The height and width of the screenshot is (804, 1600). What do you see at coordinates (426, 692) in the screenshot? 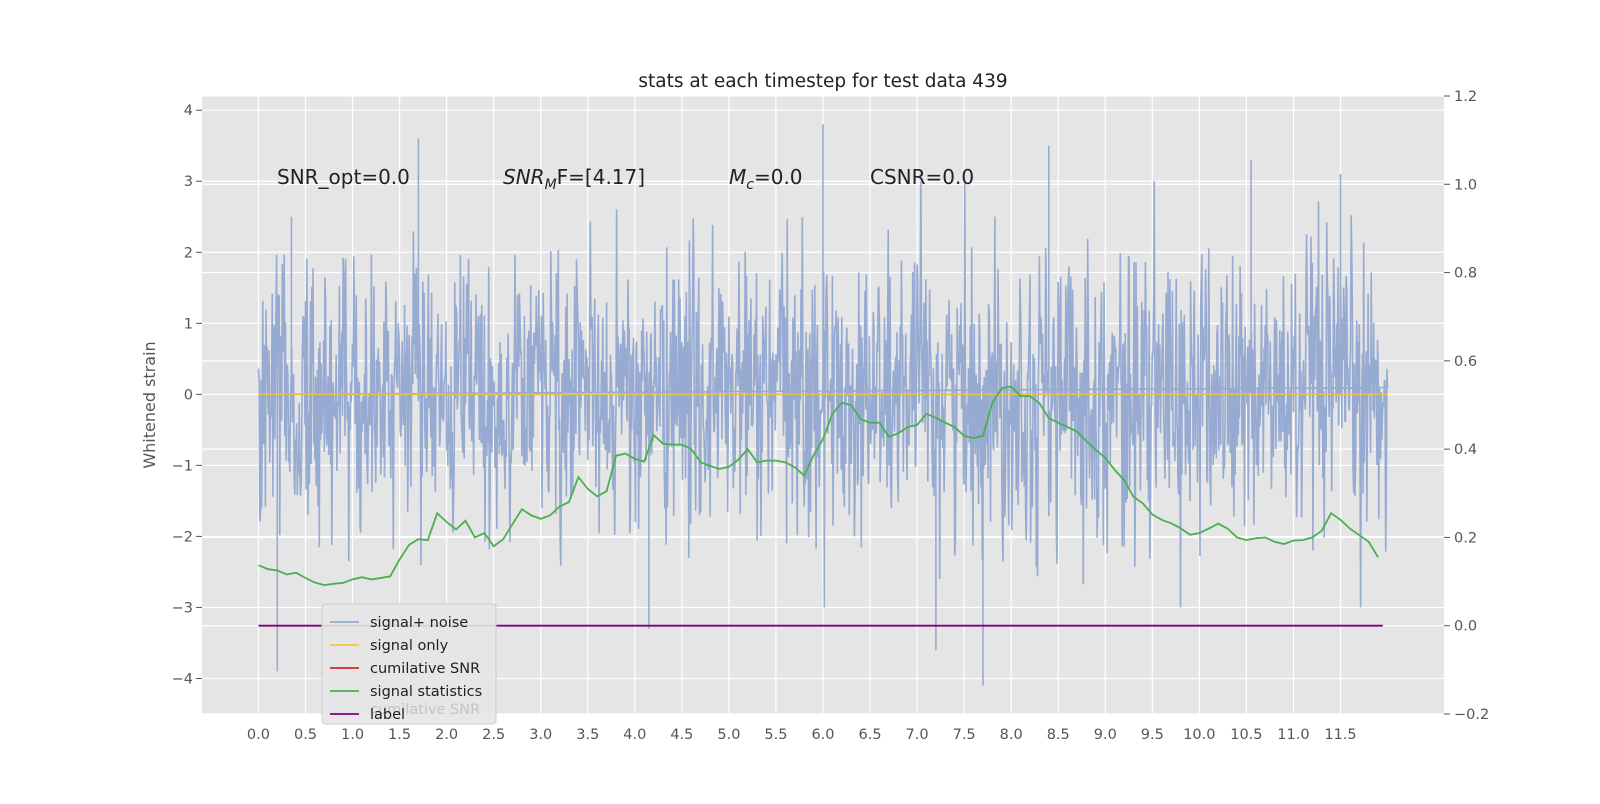
I see `legend-label: signal statistics` at bounding box center [426, 692].